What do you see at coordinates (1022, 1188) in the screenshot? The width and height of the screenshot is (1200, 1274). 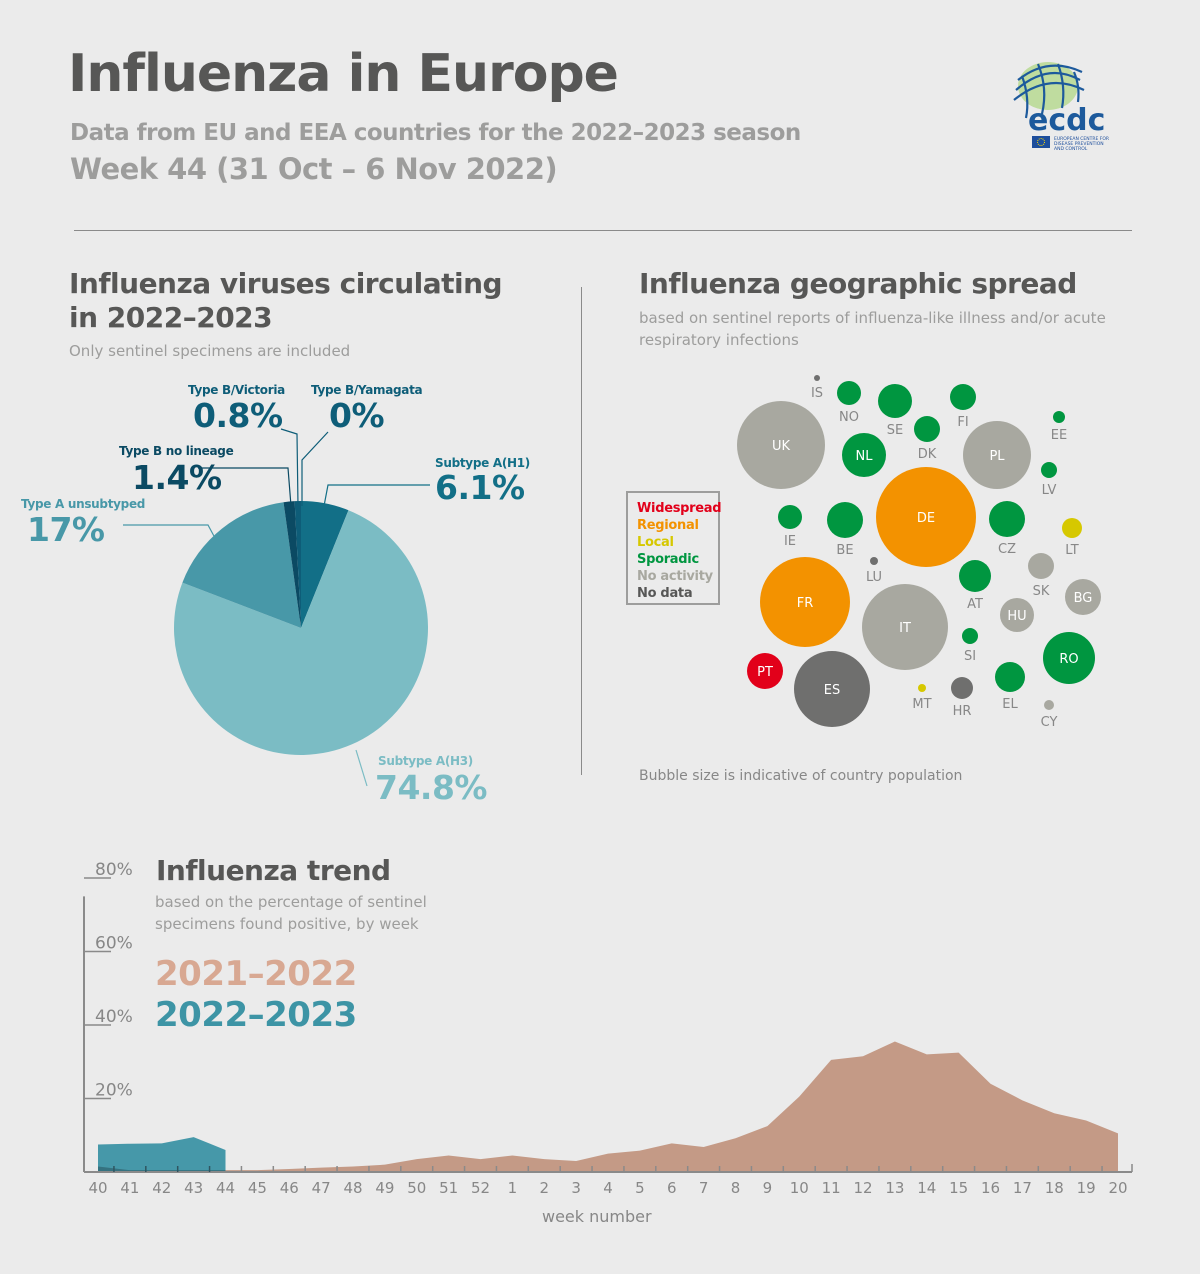 I see `x-tick-label: 17` at bounding box center [1022, 1188].